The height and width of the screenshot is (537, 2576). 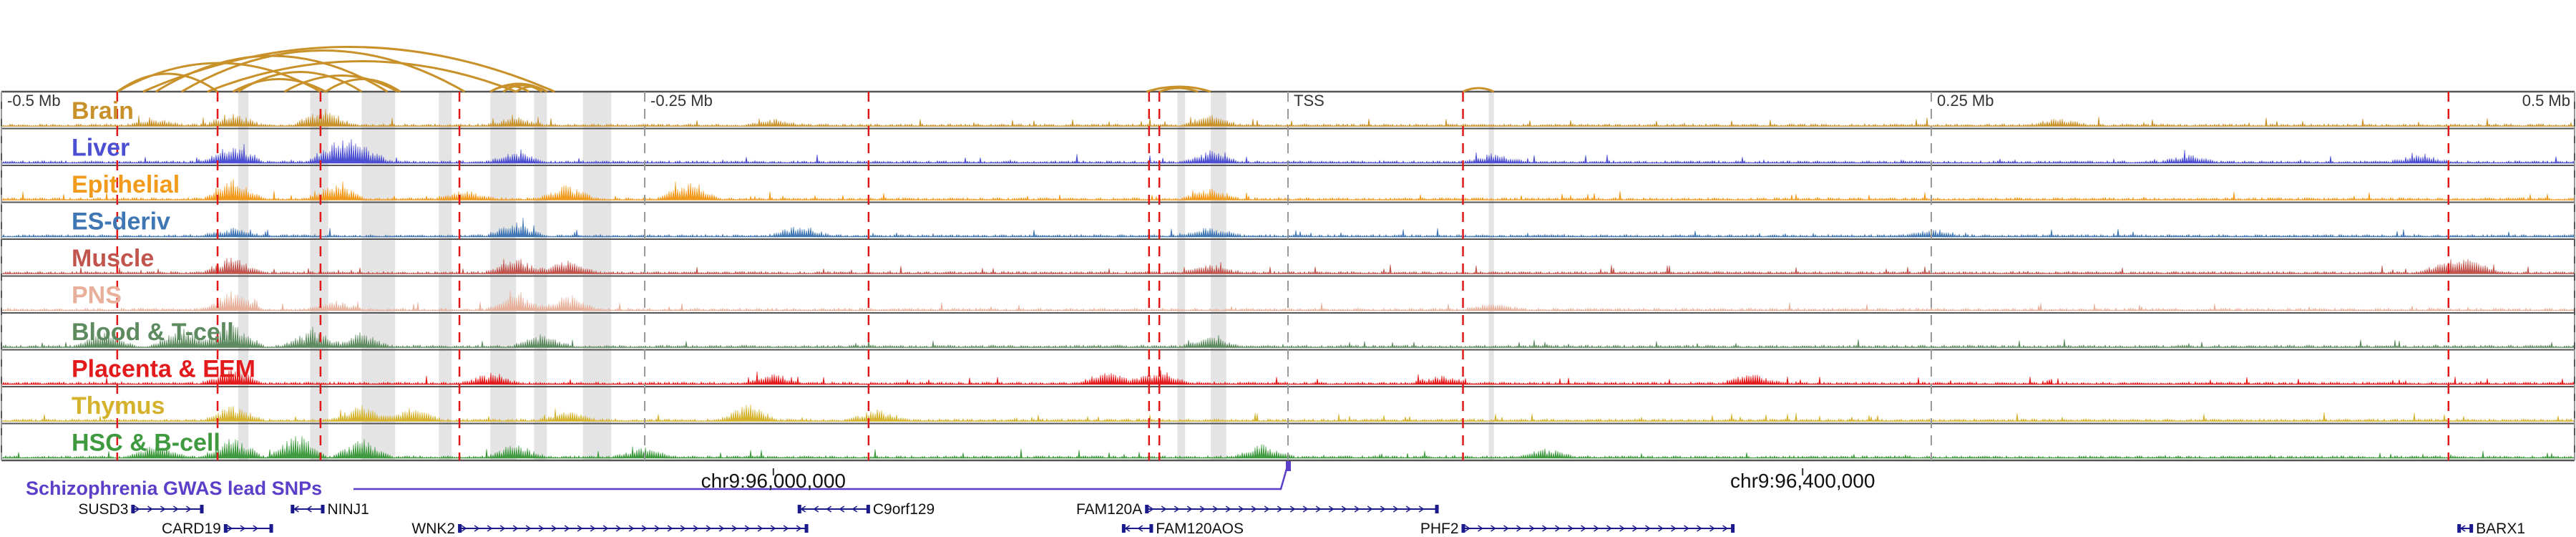 What do you see at coordinates (163, 369) in the screenshot?
I see `track-label: Placenta & EEM` at bounding box center [163, 369].